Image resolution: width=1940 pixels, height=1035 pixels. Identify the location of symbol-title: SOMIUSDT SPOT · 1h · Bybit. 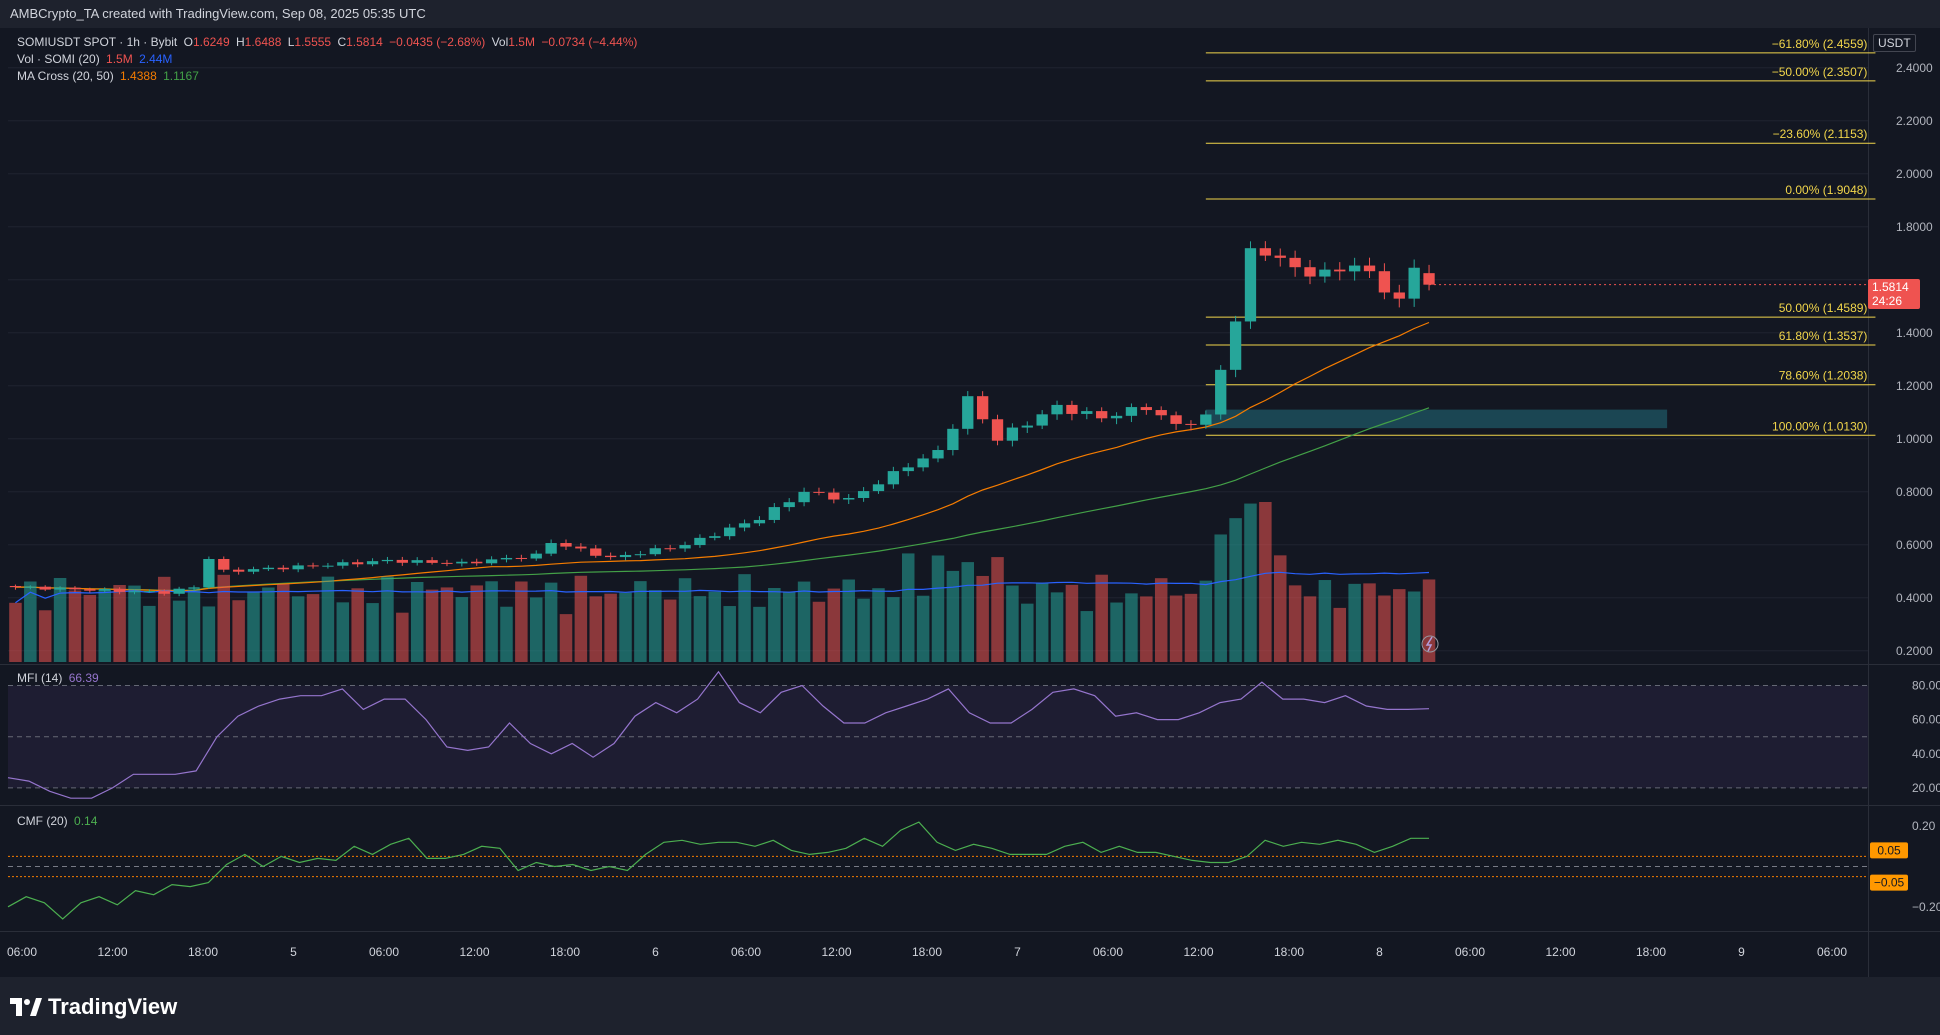
(97, 42).